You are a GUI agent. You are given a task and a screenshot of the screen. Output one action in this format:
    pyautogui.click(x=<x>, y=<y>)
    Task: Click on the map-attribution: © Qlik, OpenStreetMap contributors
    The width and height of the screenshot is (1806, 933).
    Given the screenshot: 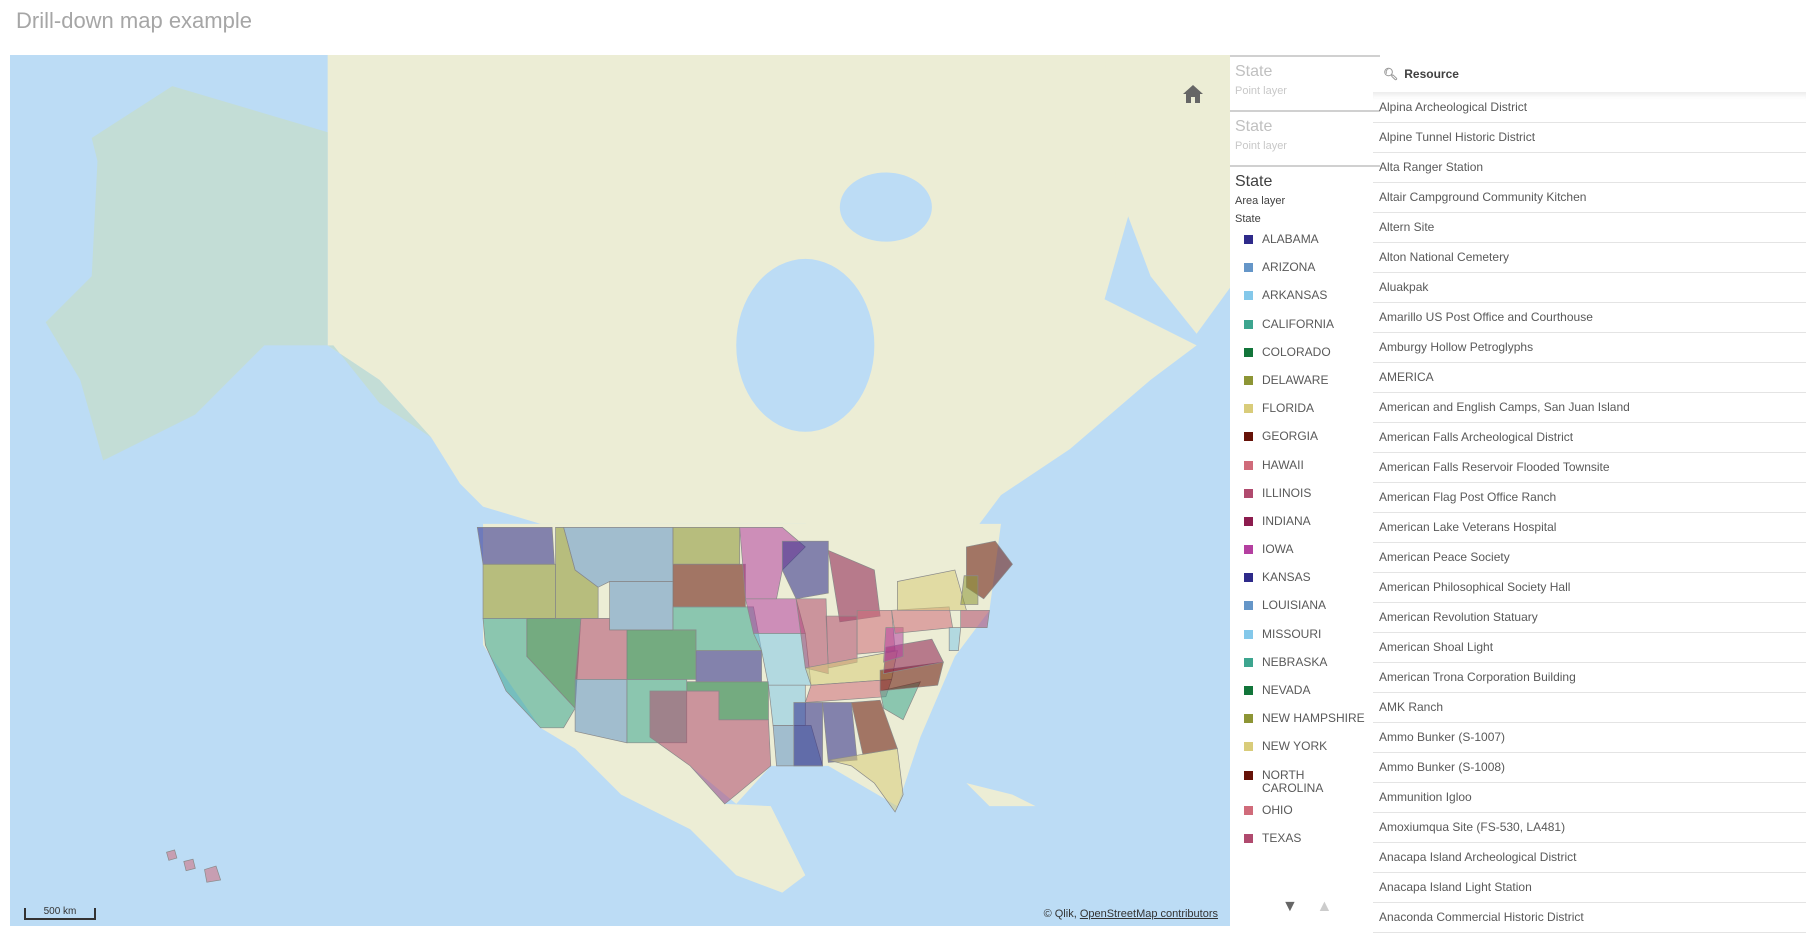 What is the action you would take?
    pyautogui.click(x=1131, y=914)
    